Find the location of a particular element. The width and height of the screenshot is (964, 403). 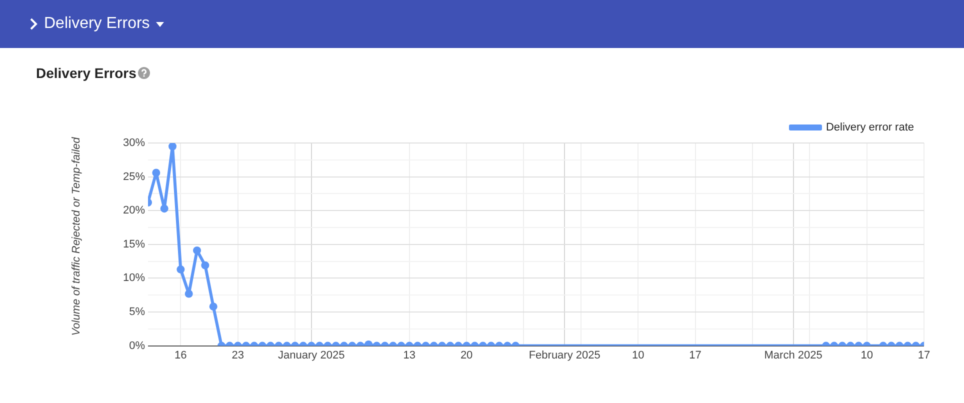

text: Delivery Errors is located at coordinates (97, 24).